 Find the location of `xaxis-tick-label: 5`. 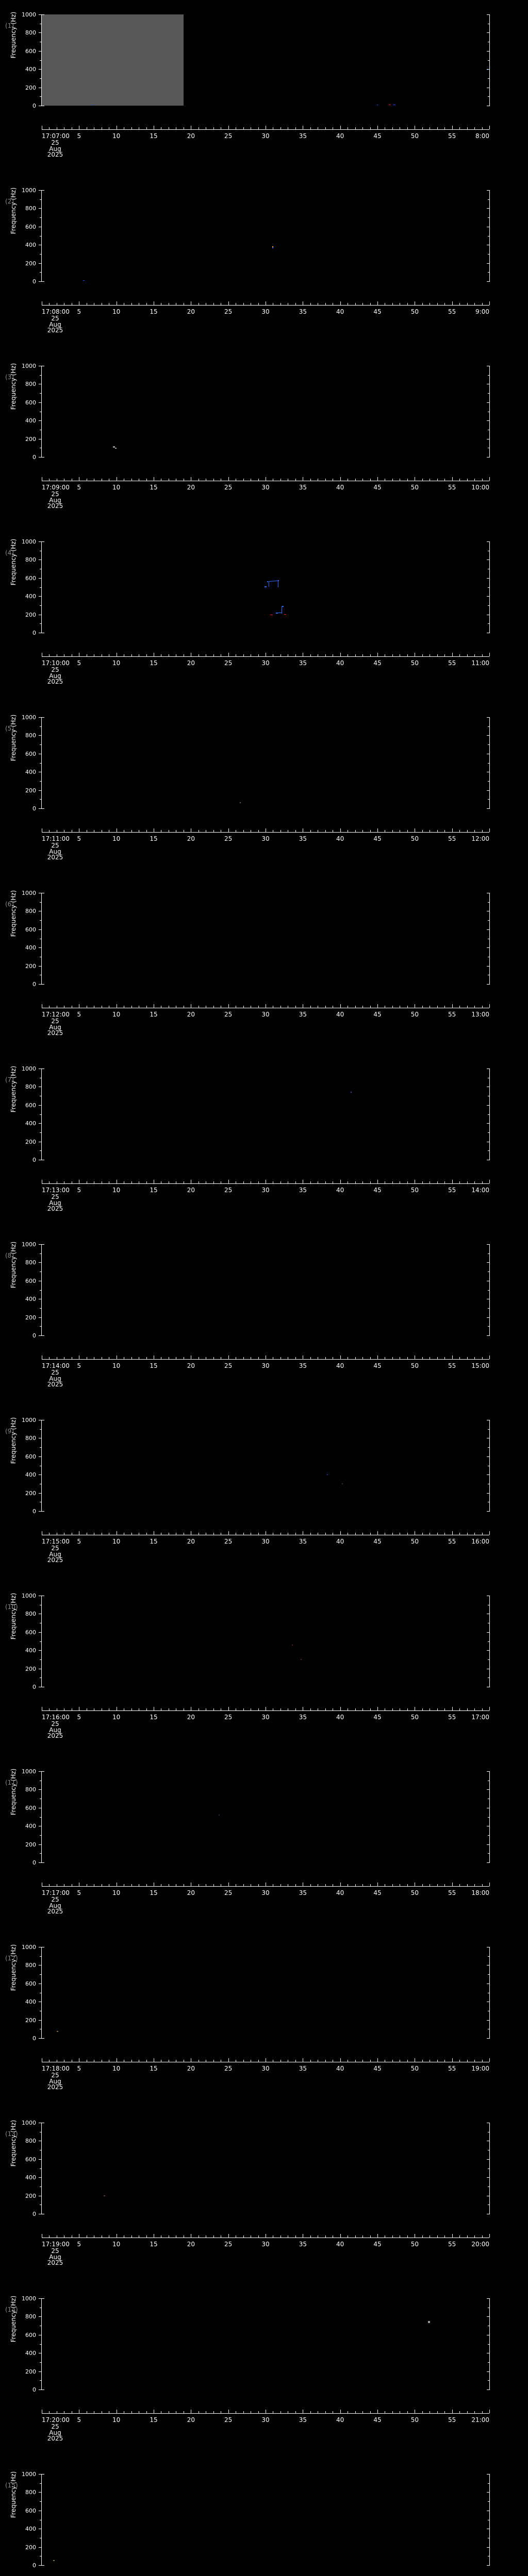

xaxis-tick-label: 5 is located at coordinates (79, 2420).